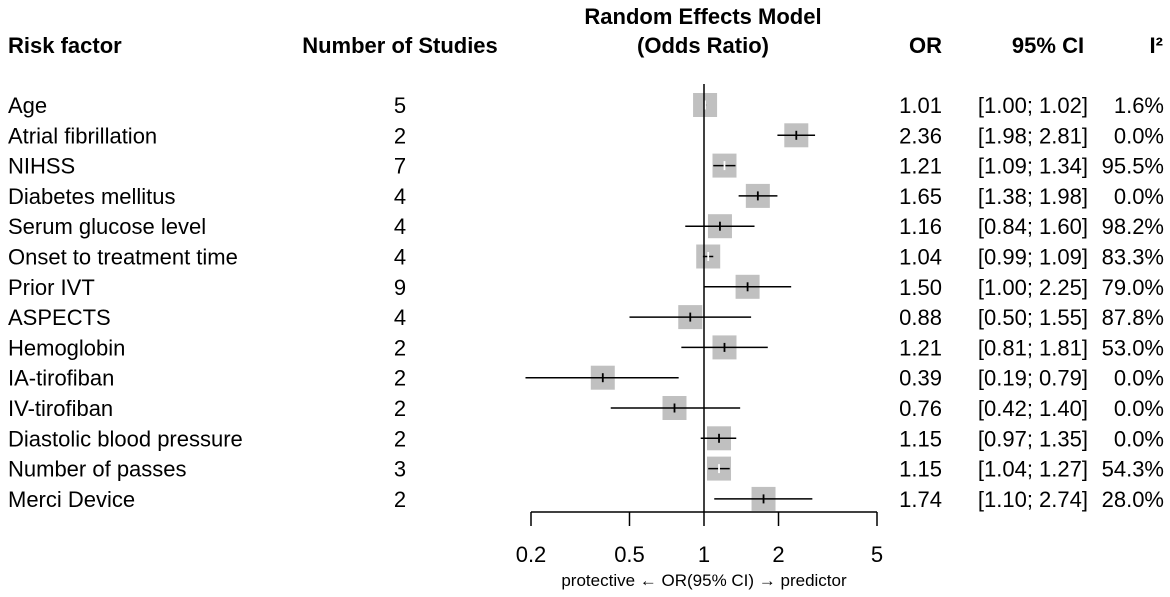 Image resolution: width=1170 pixels, height=597 pixels. I want to click on ci-value: [0.81; 1.81], so click(1033, 347).